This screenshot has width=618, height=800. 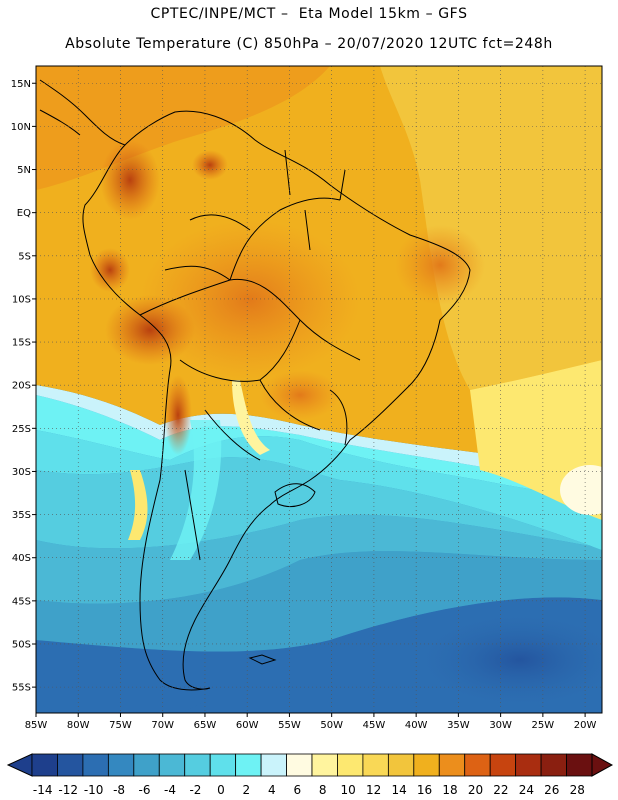 What do you see at coordinates (526, 790) in the screenshot?
I see `colorbar-label: 24` at bounding box center [526, 790].